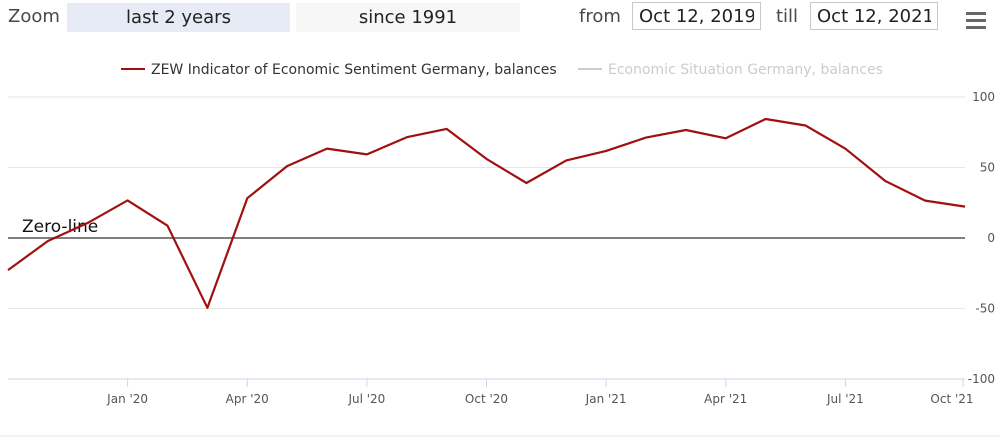 The height and width of the screenshot is (439, 1000). What do you see at coordinates (745, 70) in the screenshot?
I see `legend-label: Economic Situation Germany, balances` at bounding box center [745, 70].